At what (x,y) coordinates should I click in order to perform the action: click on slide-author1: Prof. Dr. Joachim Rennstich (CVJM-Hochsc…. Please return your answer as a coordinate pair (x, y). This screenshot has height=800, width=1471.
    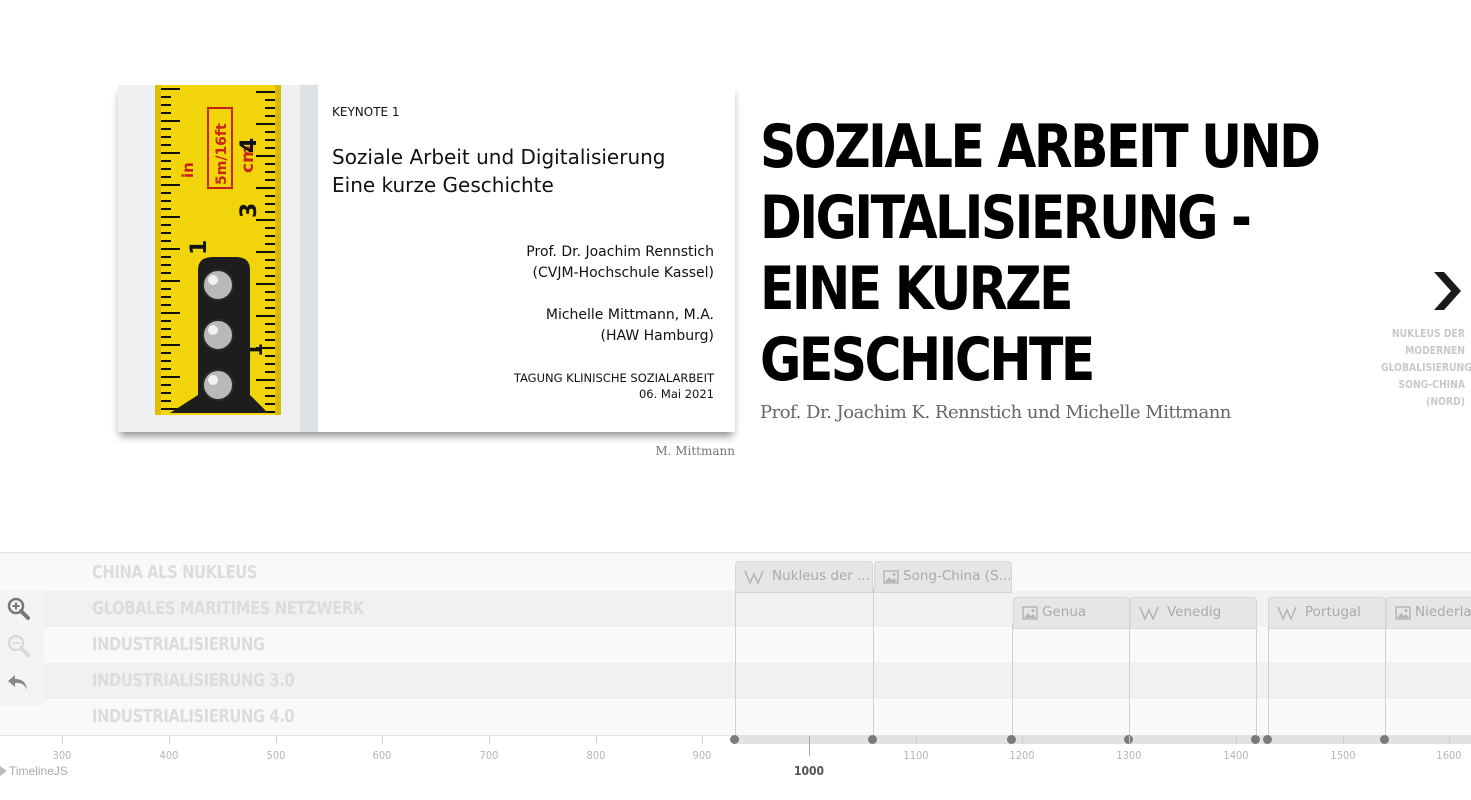
    Looking at the image, I should click on (620, 263).